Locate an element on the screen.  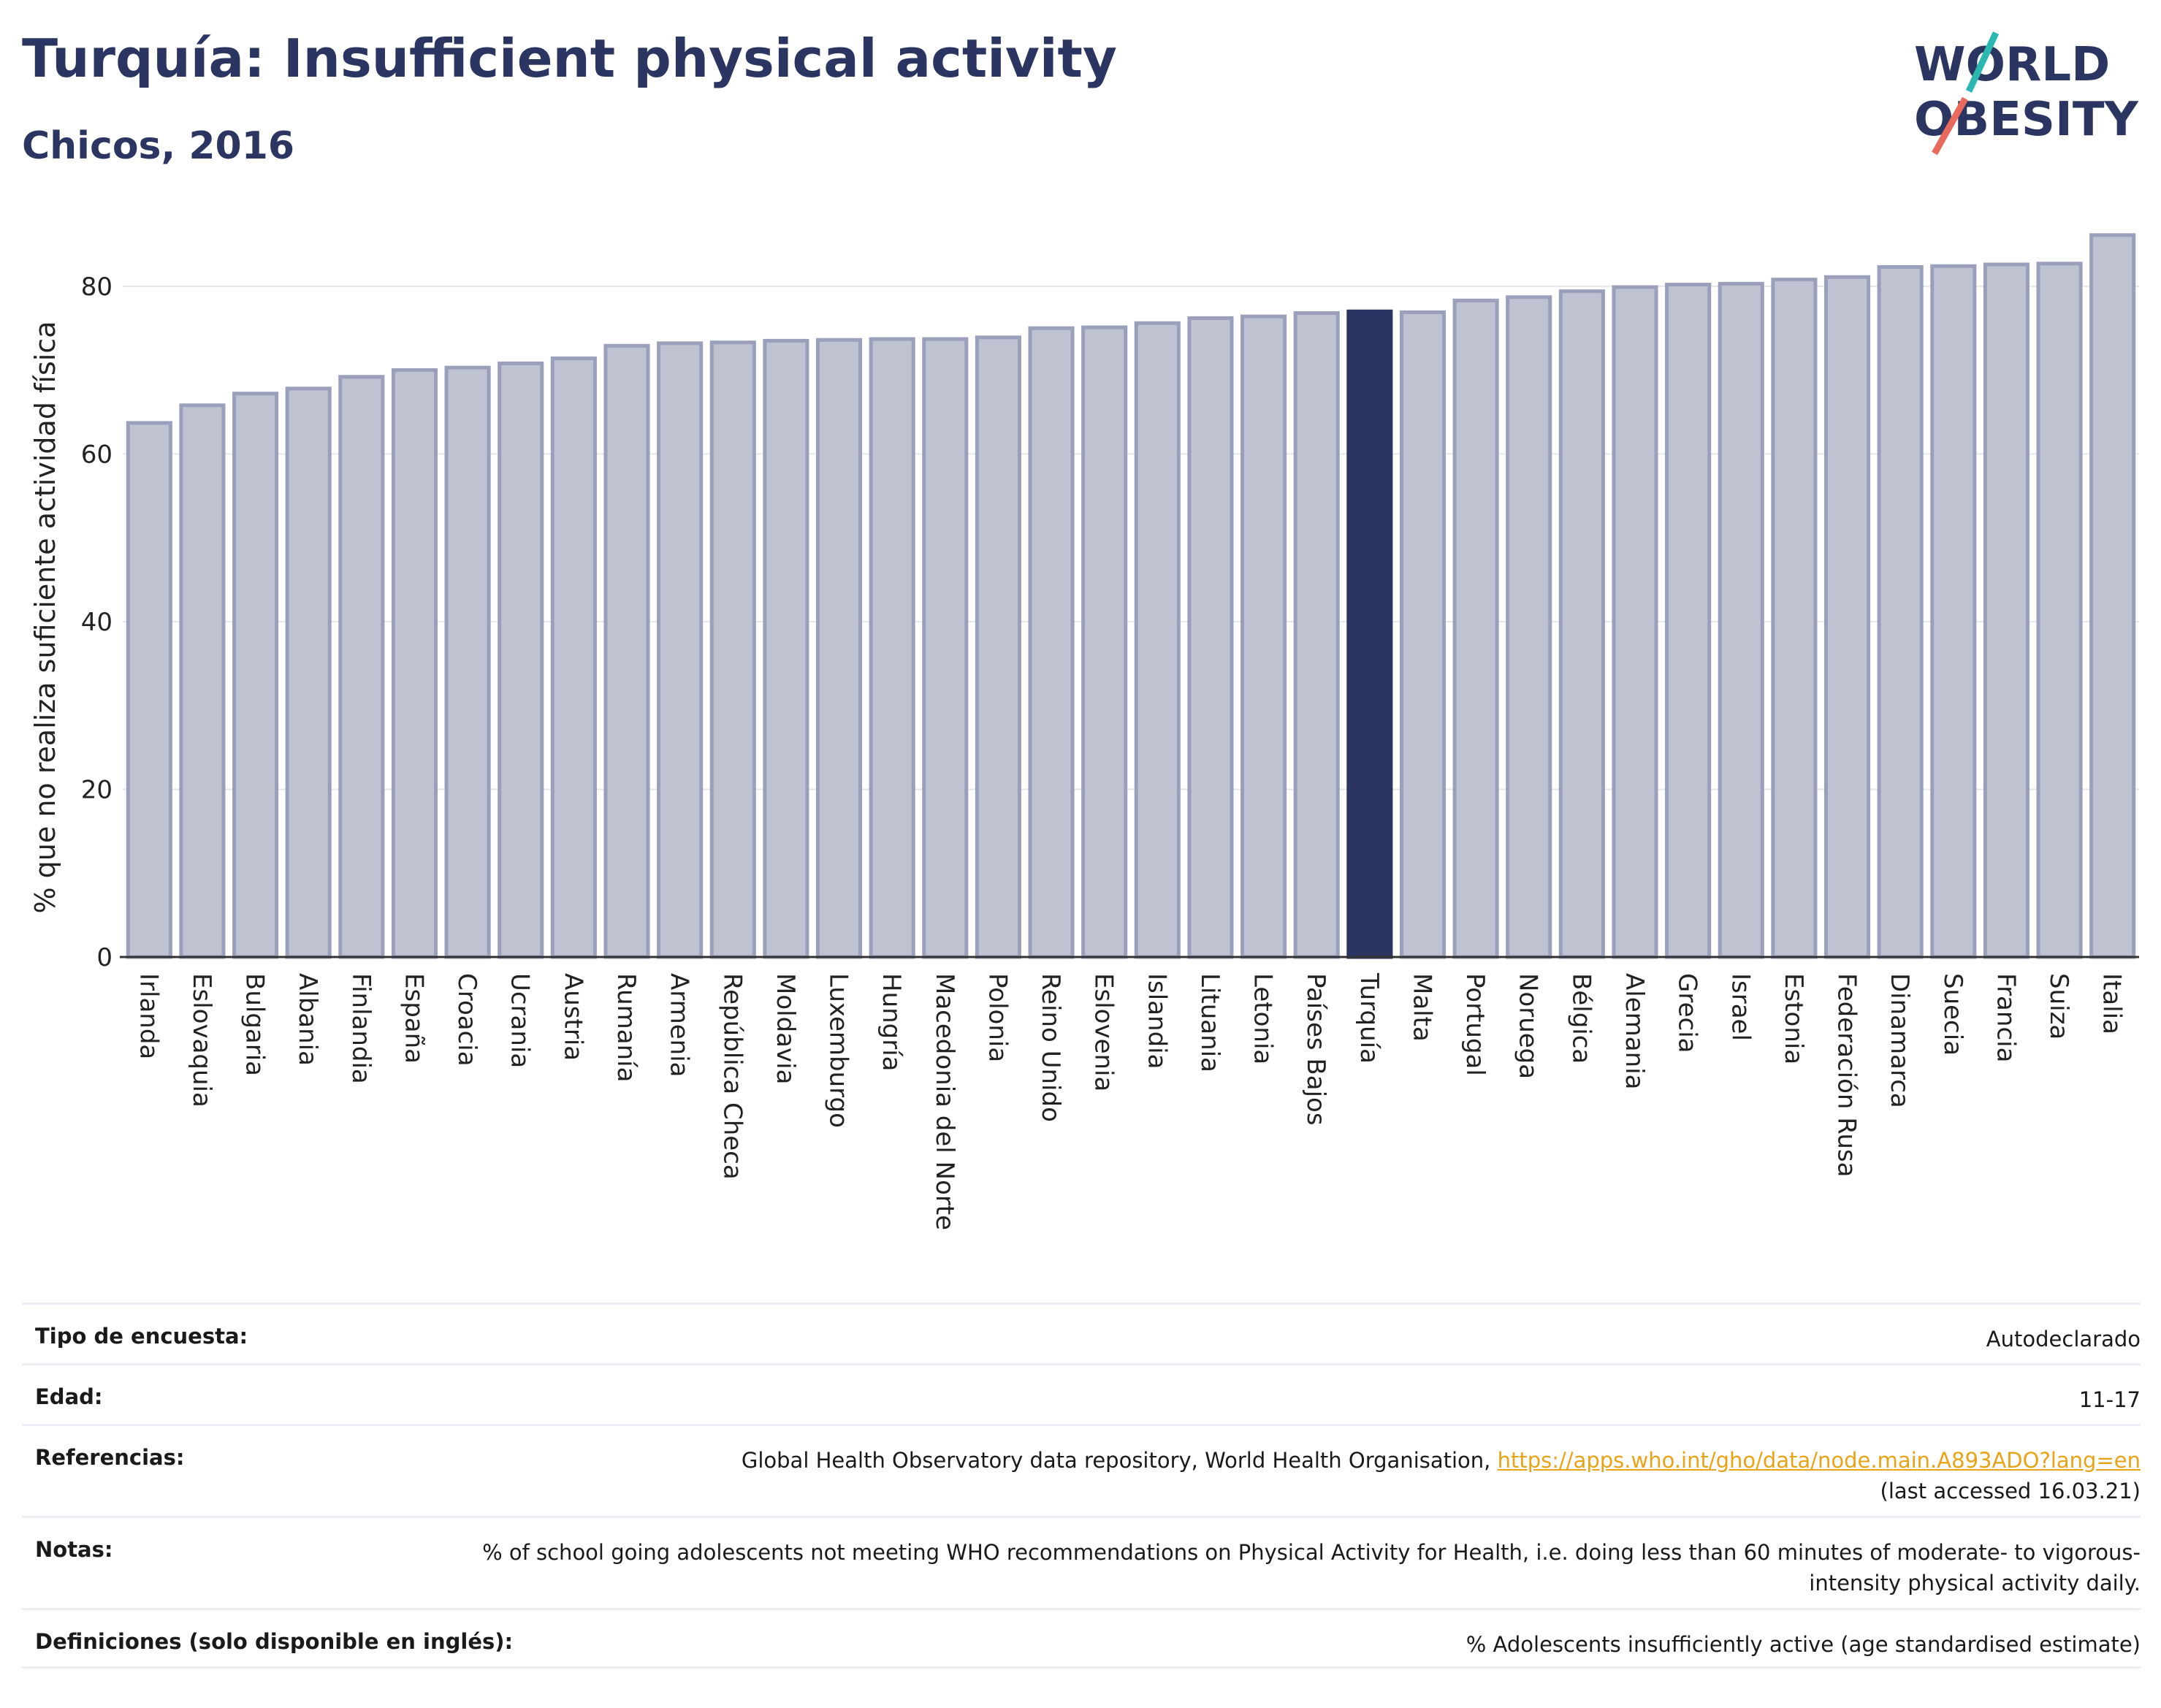
references-label: Referencias: is located at coordinates (110, 1457).